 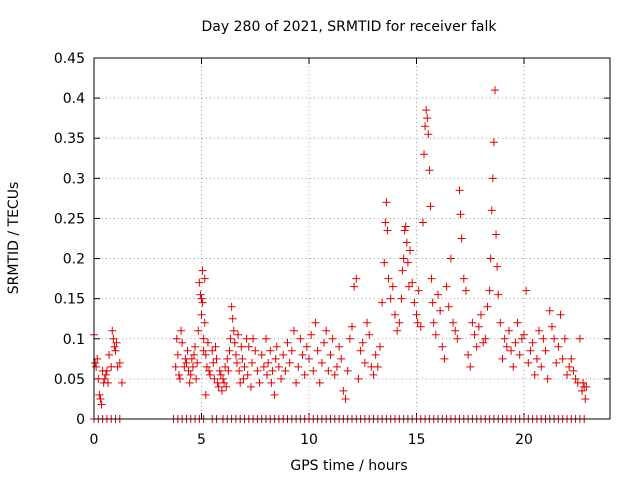 I want to click on y-axis-label: SRMTID / TECUs, so click(x=14, y=238).